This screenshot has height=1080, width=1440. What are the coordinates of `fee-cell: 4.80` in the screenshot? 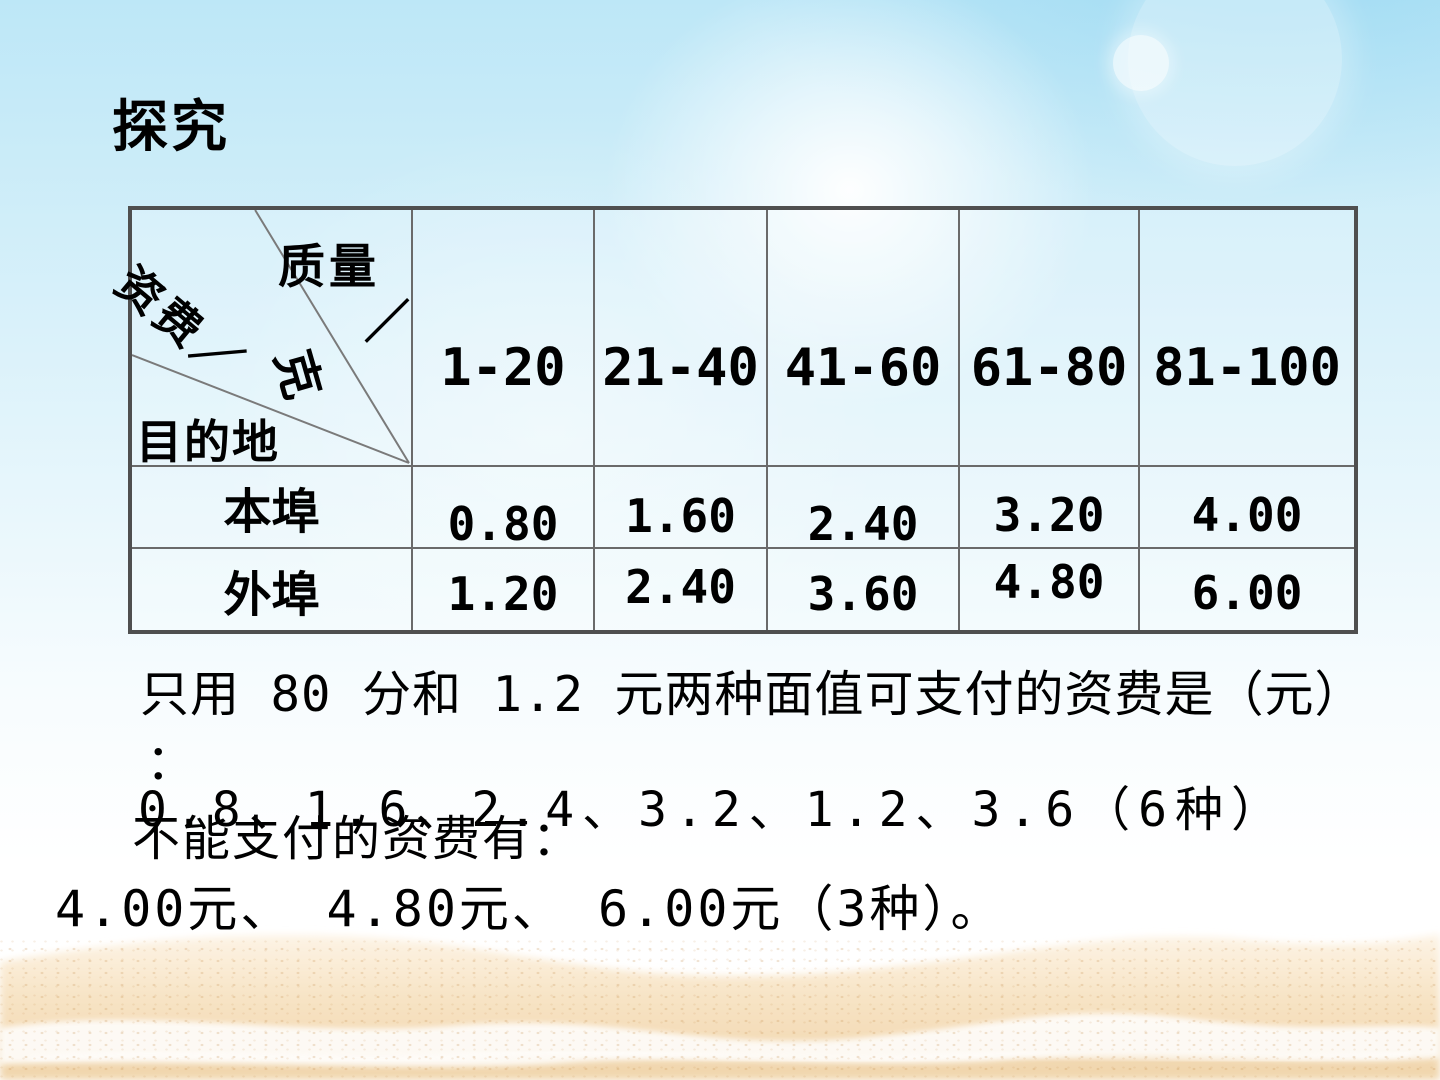 It's located at (1050, 589).